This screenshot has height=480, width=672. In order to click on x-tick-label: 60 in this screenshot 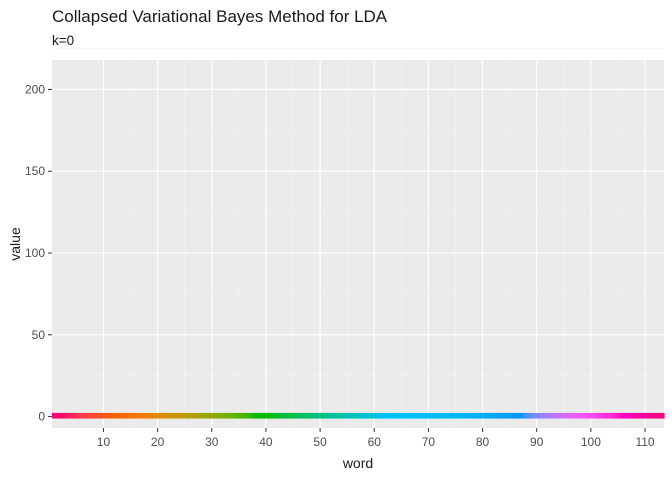, I will do `click(375, 442)`.